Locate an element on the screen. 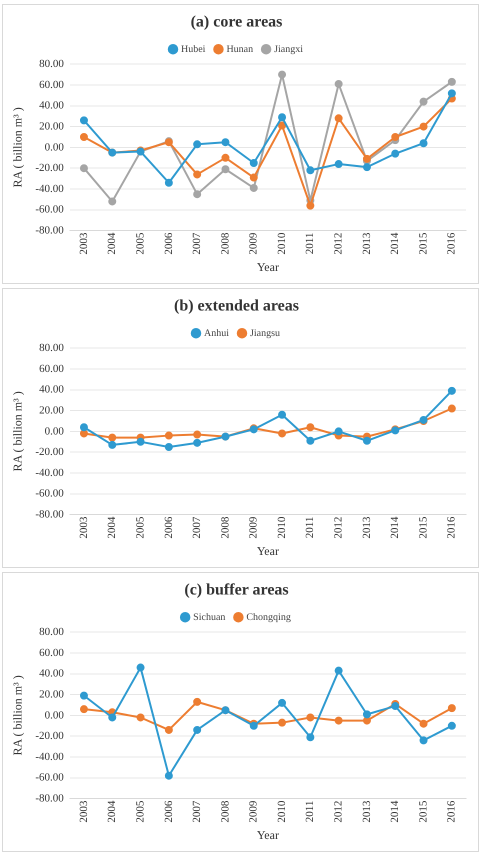 The width and height of the screenshot is (481, 865). legend-label: Hunan is located at coordinates (240, 49).